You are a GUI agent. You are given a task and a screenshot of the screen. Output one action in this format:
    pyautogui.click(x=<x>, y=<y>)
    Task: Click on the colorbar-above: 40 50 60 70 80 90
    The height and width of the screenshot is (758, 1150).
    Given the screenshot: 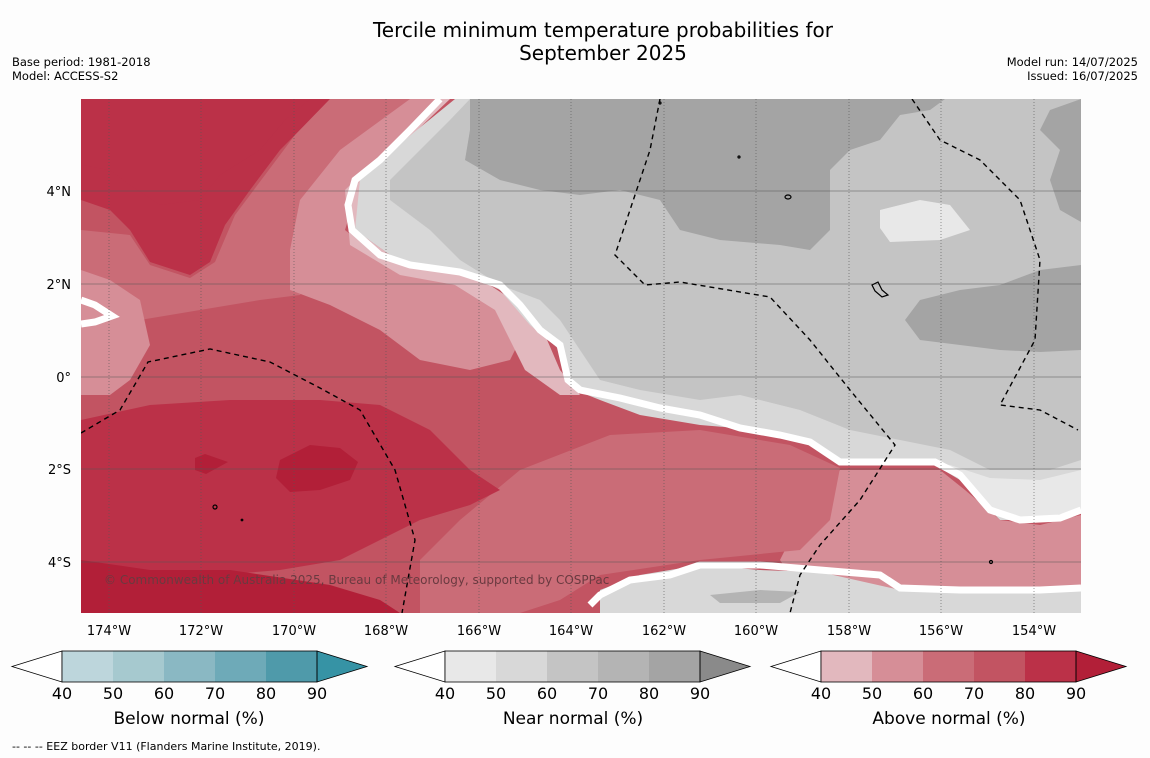 What is the action you would take?
    pyautogui.click(x=948, y=676)
    